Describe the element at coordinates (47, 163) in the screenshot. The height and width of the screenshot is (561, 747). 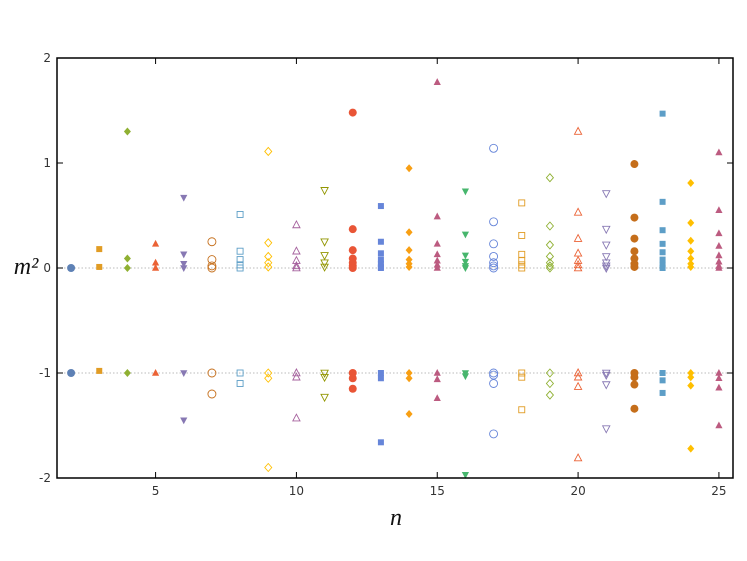
I see `y-tick-label: 1` at that location.